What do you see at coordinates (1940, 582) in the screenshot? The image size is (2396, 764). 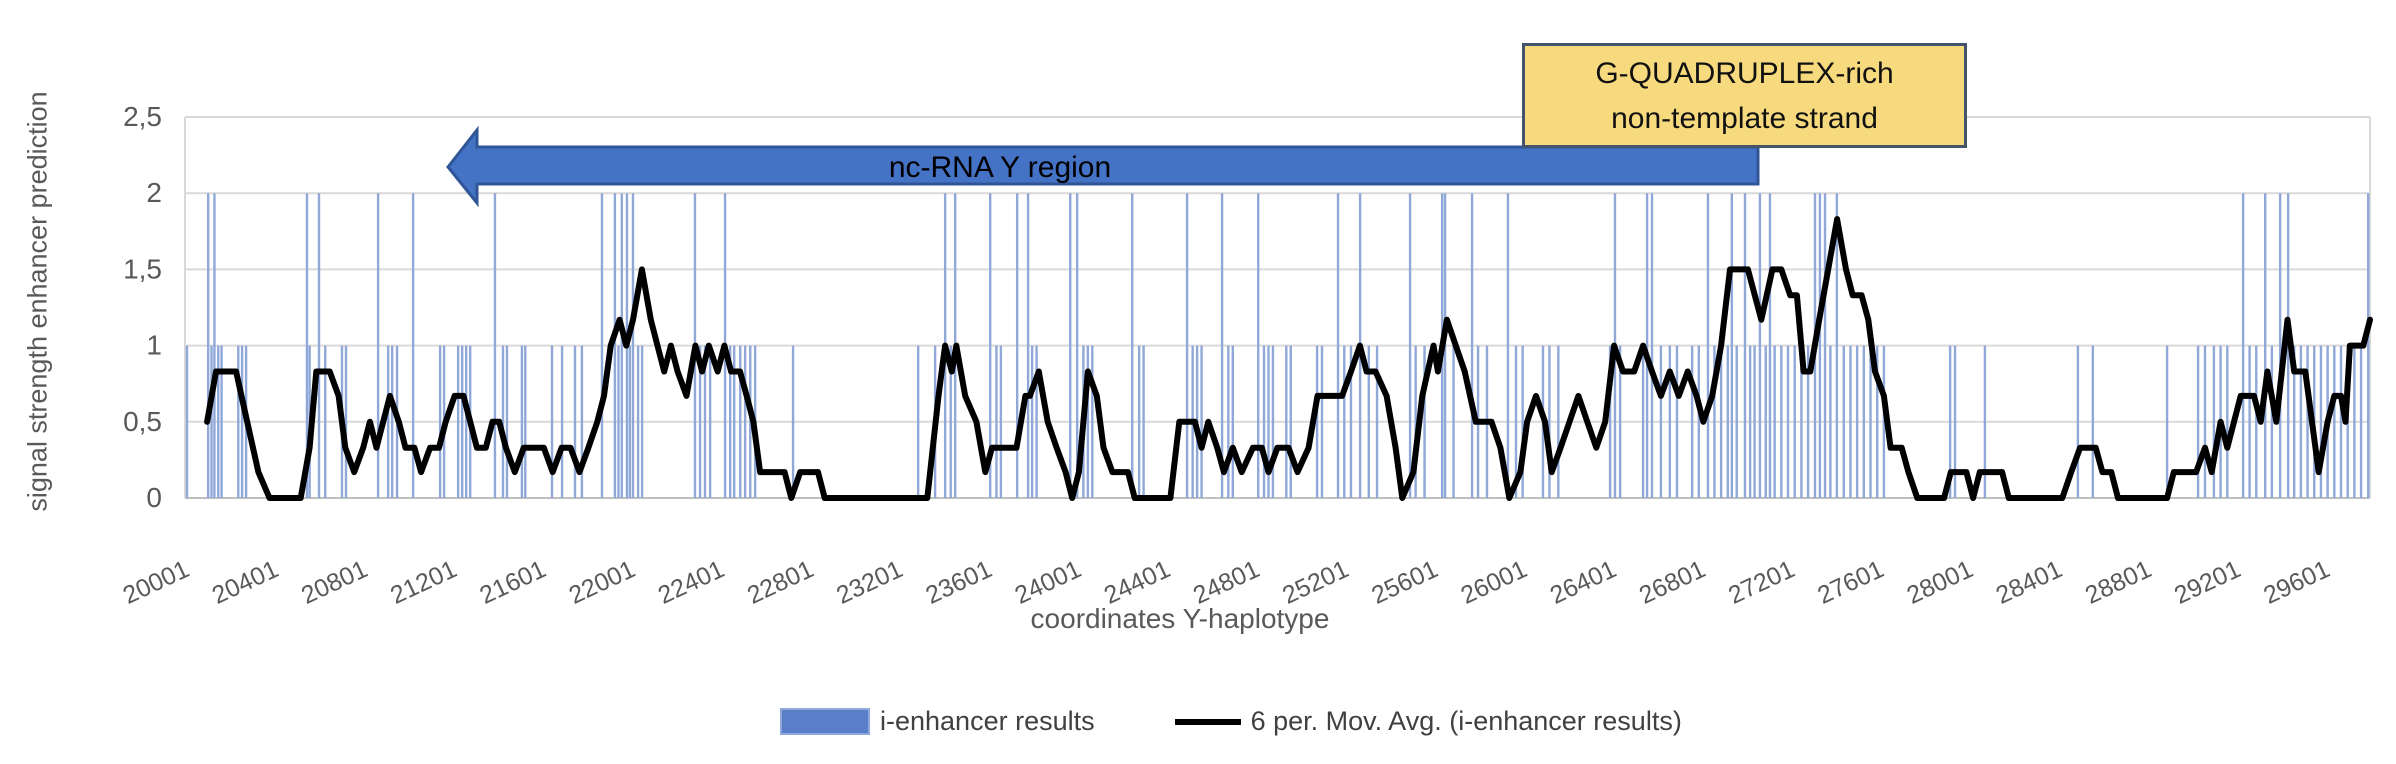 I see `x-tick-label: 28001` at bounding box center [1940, 582].